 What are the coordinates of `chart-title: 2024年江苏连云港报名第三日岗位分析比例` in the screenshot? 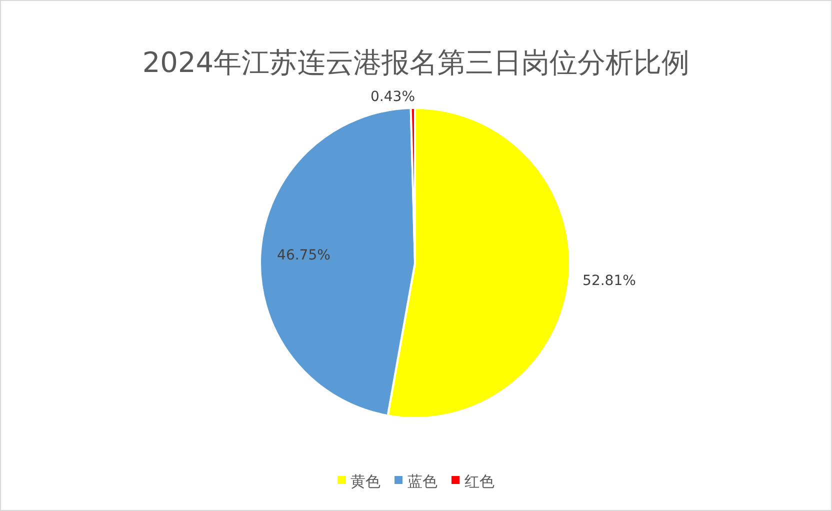 It's located at (416, 62).